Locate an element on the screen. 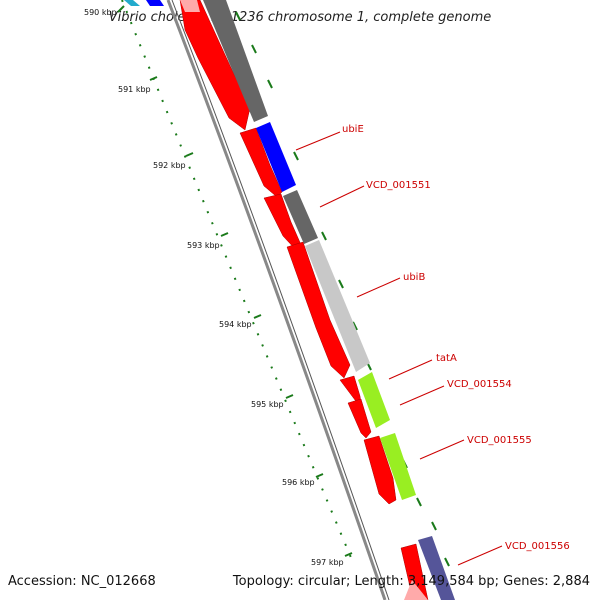 The image size is (600, 600). ruler-label: 592 kbp is located at coordinates (169, 165).